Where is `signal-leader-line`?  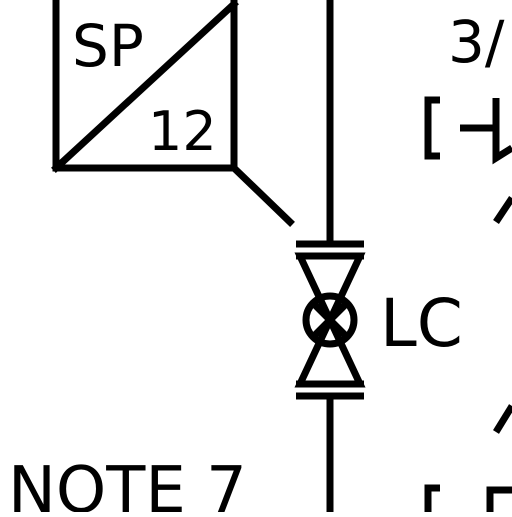
signal-leader-line is located at coordinates (262, 195).